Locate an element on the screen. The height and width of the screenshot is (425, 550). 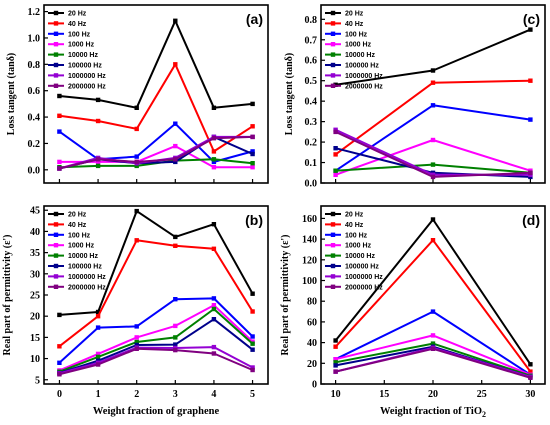
y-tick-label: 0.3 is located at coordinates (311, 122).